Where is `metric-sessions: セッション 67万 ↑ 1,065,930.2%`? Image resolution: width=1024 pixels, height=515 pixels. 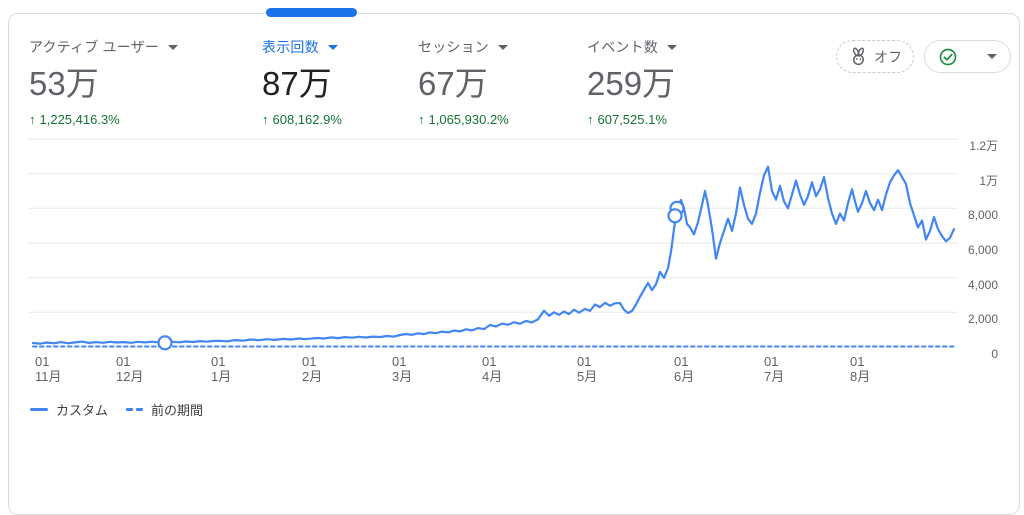 metric-sessions: セッション 67万 ↑ 1,065,930.2% is located at coordinates (463, 83).